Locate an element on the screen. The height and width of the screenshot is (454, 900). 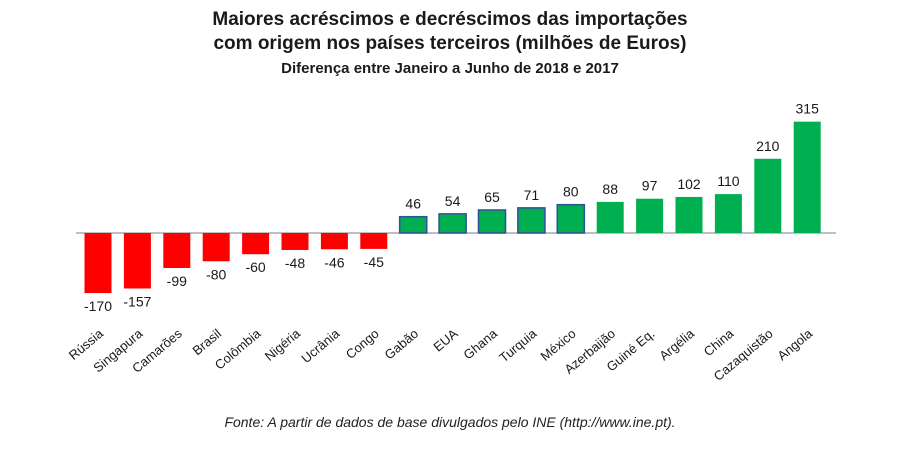
bar-ucrania is located at coordinates (334, 241).